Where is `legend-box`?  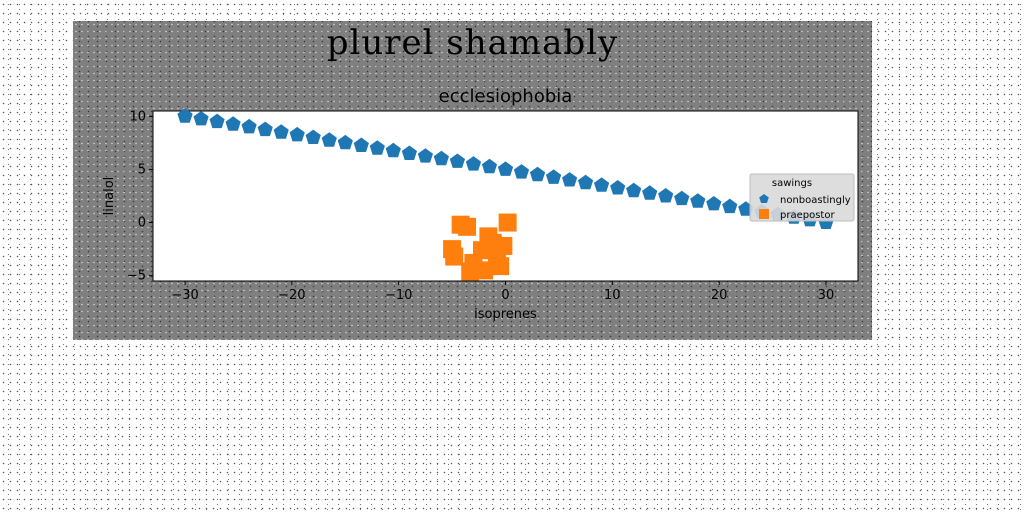 legend-box is located at coordinates (802, 197).